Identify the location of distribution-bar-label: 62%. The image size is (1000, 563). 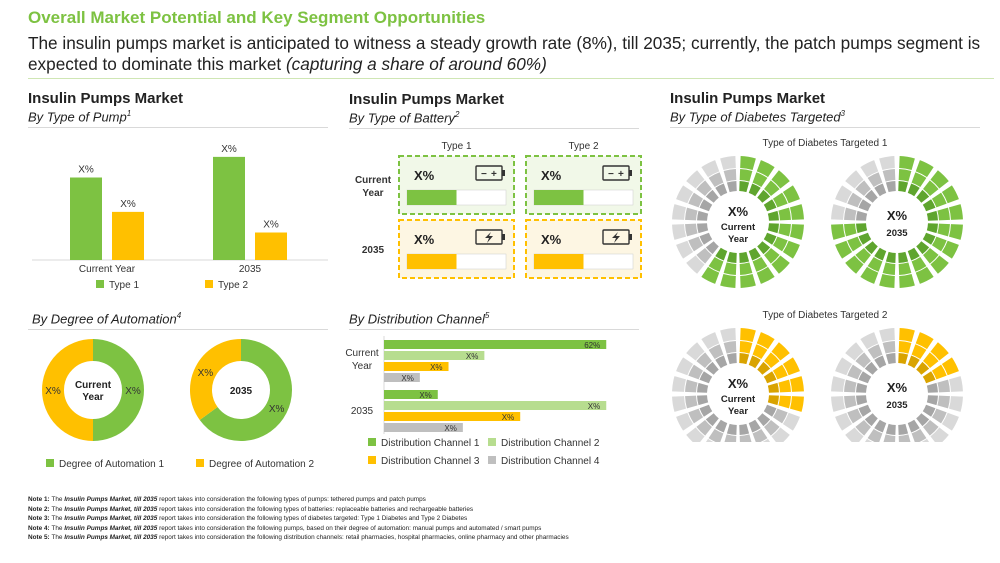
(592, 345).